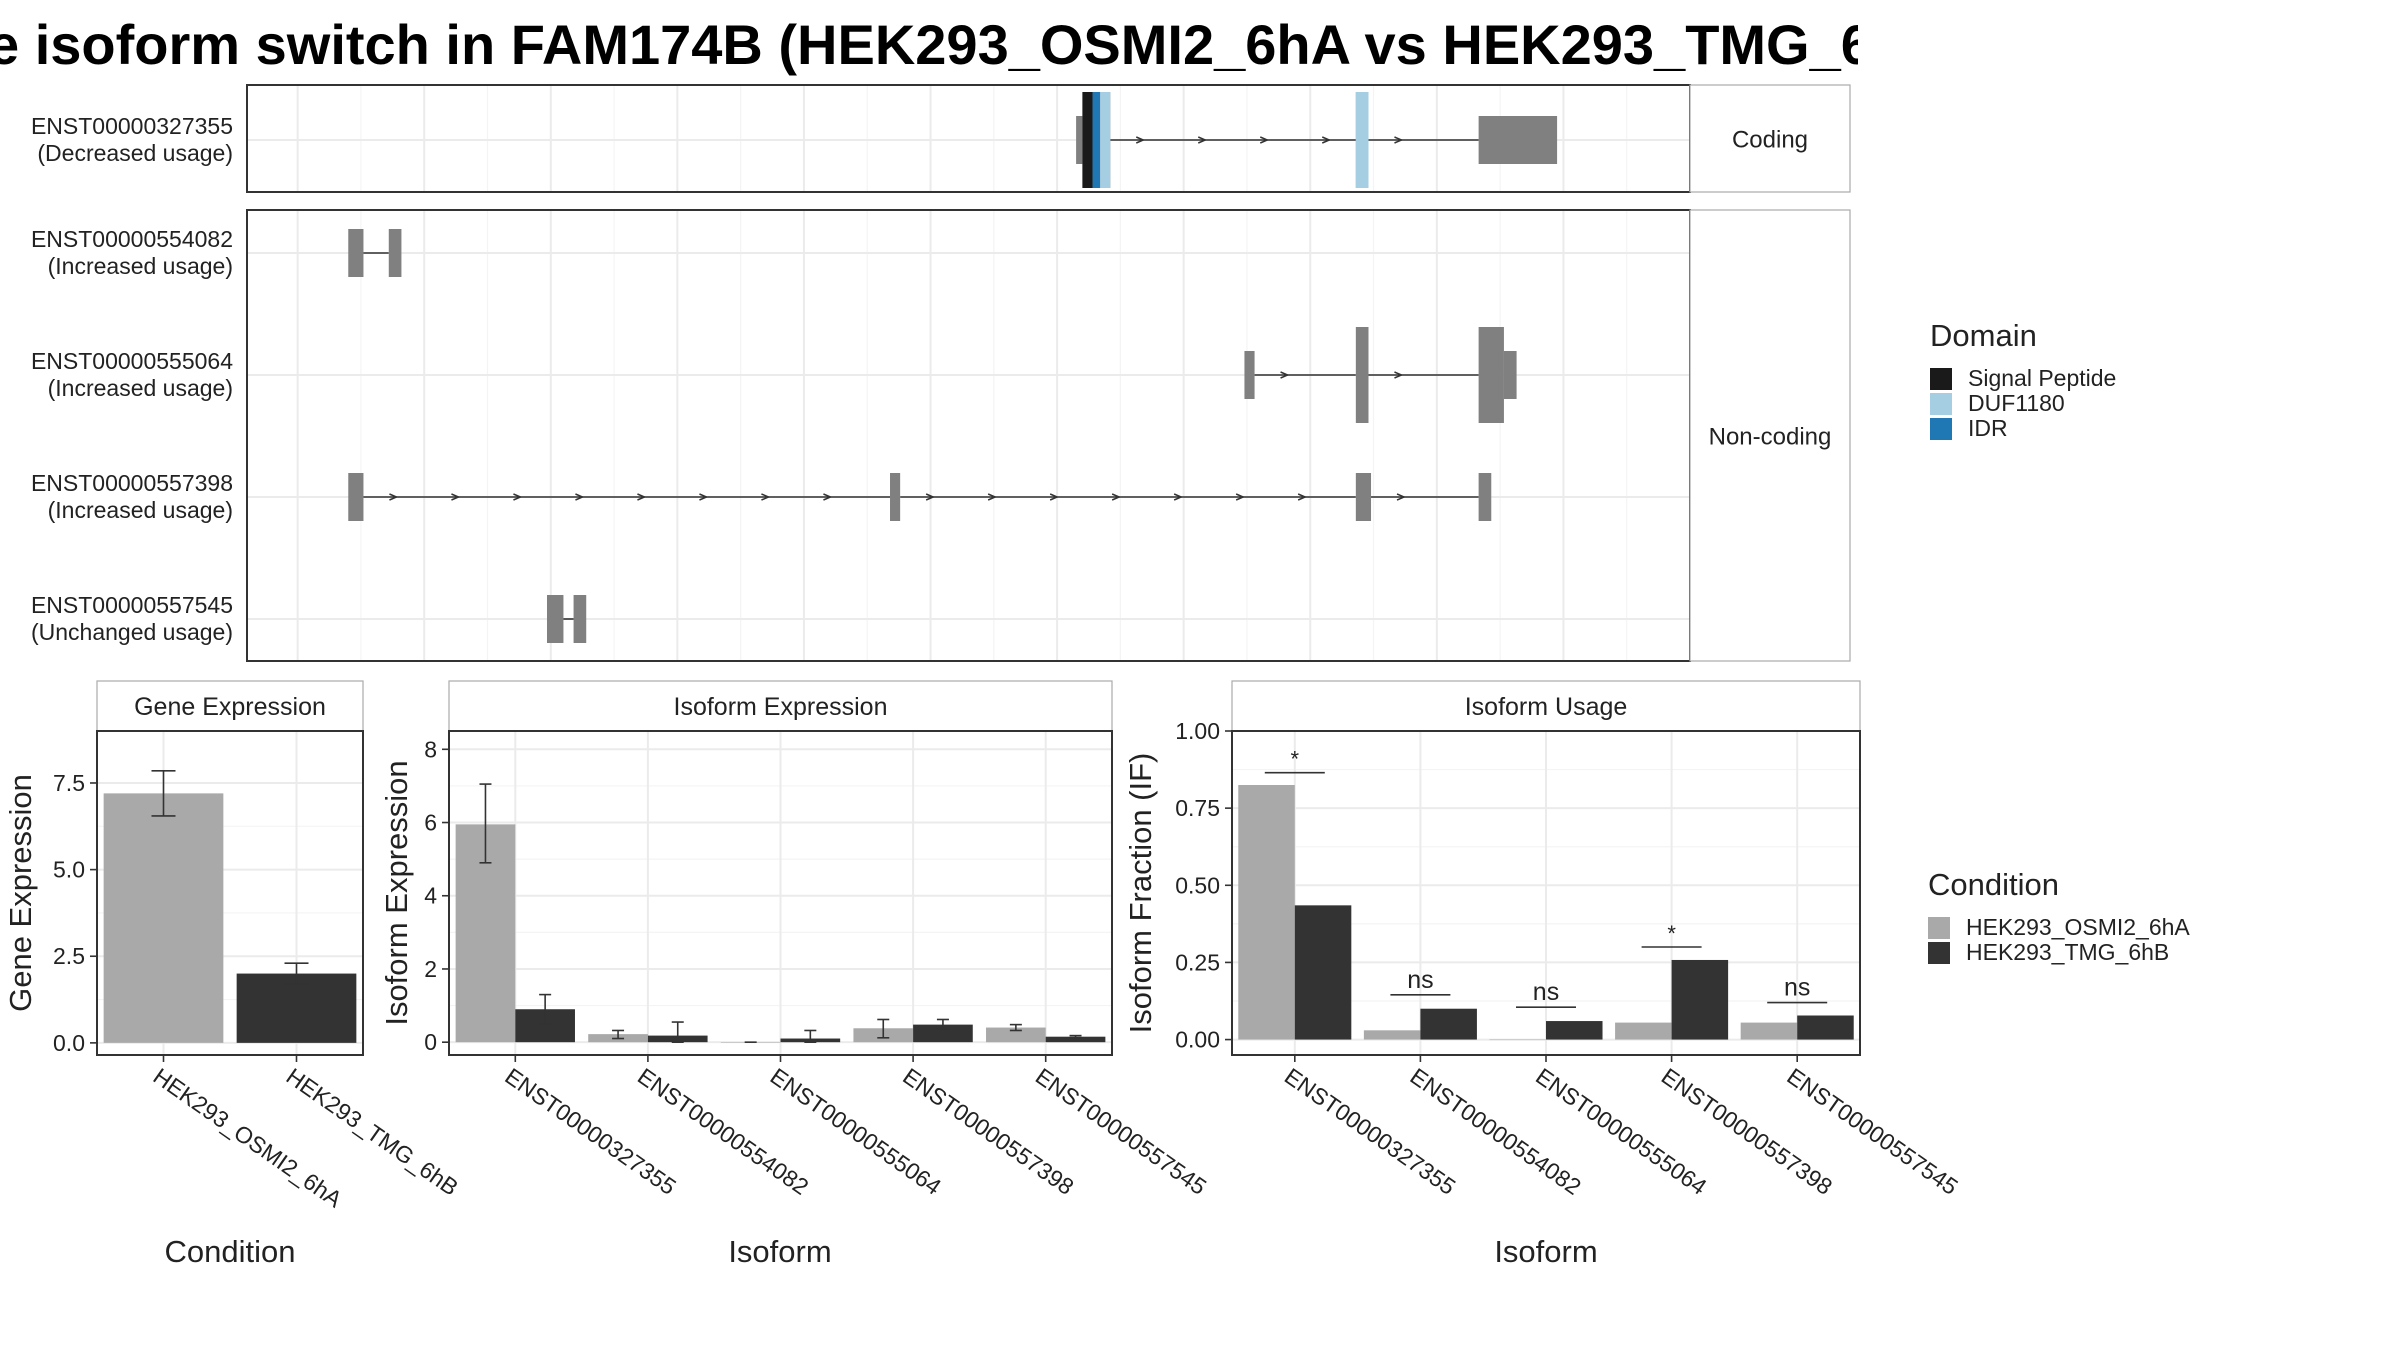  Describe the element at coordinates (1048, 138) in the screenshot. I see `gene-panel-coding: Coding` at that location.